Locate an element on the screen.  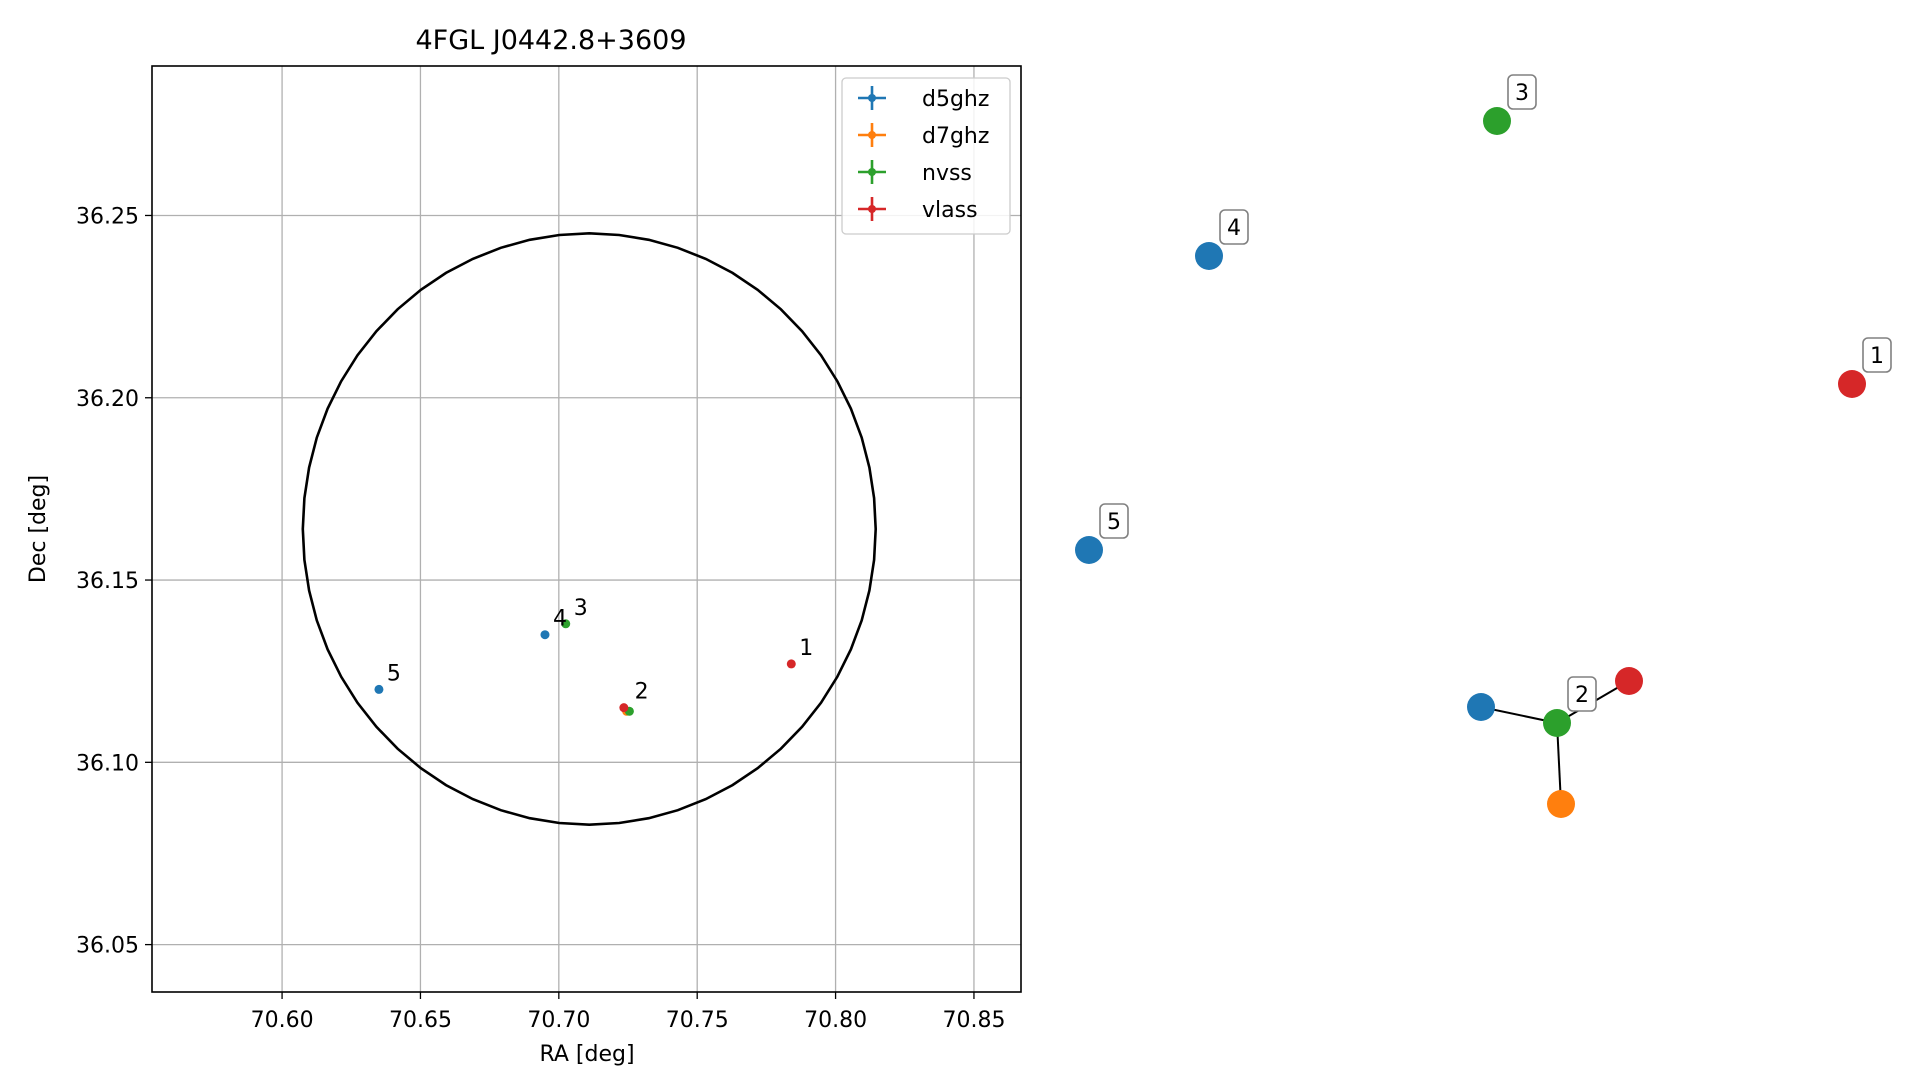
point-label: 5 is located at coordinates (394, 673).